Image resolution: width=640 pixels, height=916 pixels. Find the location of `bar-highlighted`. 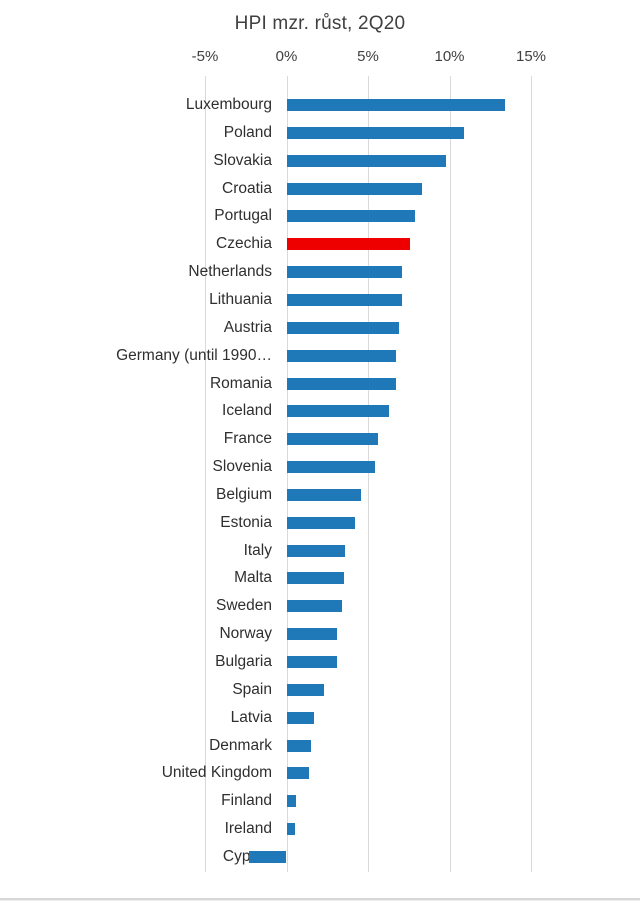

bar-highlighted is located at coordinates (348, 244).